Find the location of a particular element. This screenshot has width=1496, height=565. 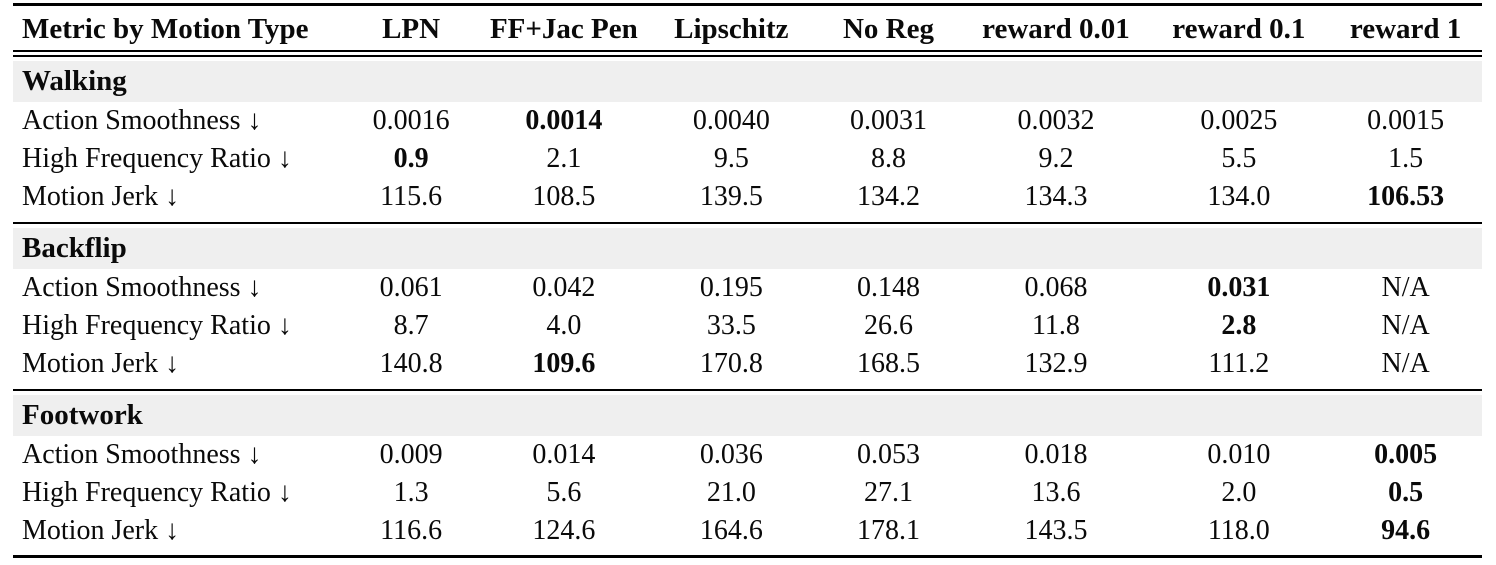

metric-value: 11.8 is located at coordinates (1055, 325).